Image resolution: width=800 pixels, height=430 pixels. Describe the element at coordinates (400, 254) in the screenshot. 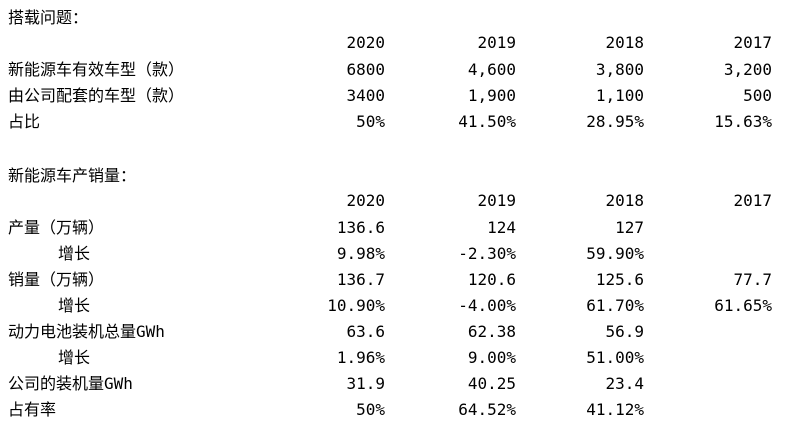

I see `table-row: 增长 9.98% -2.30% 59.90%` at that location.